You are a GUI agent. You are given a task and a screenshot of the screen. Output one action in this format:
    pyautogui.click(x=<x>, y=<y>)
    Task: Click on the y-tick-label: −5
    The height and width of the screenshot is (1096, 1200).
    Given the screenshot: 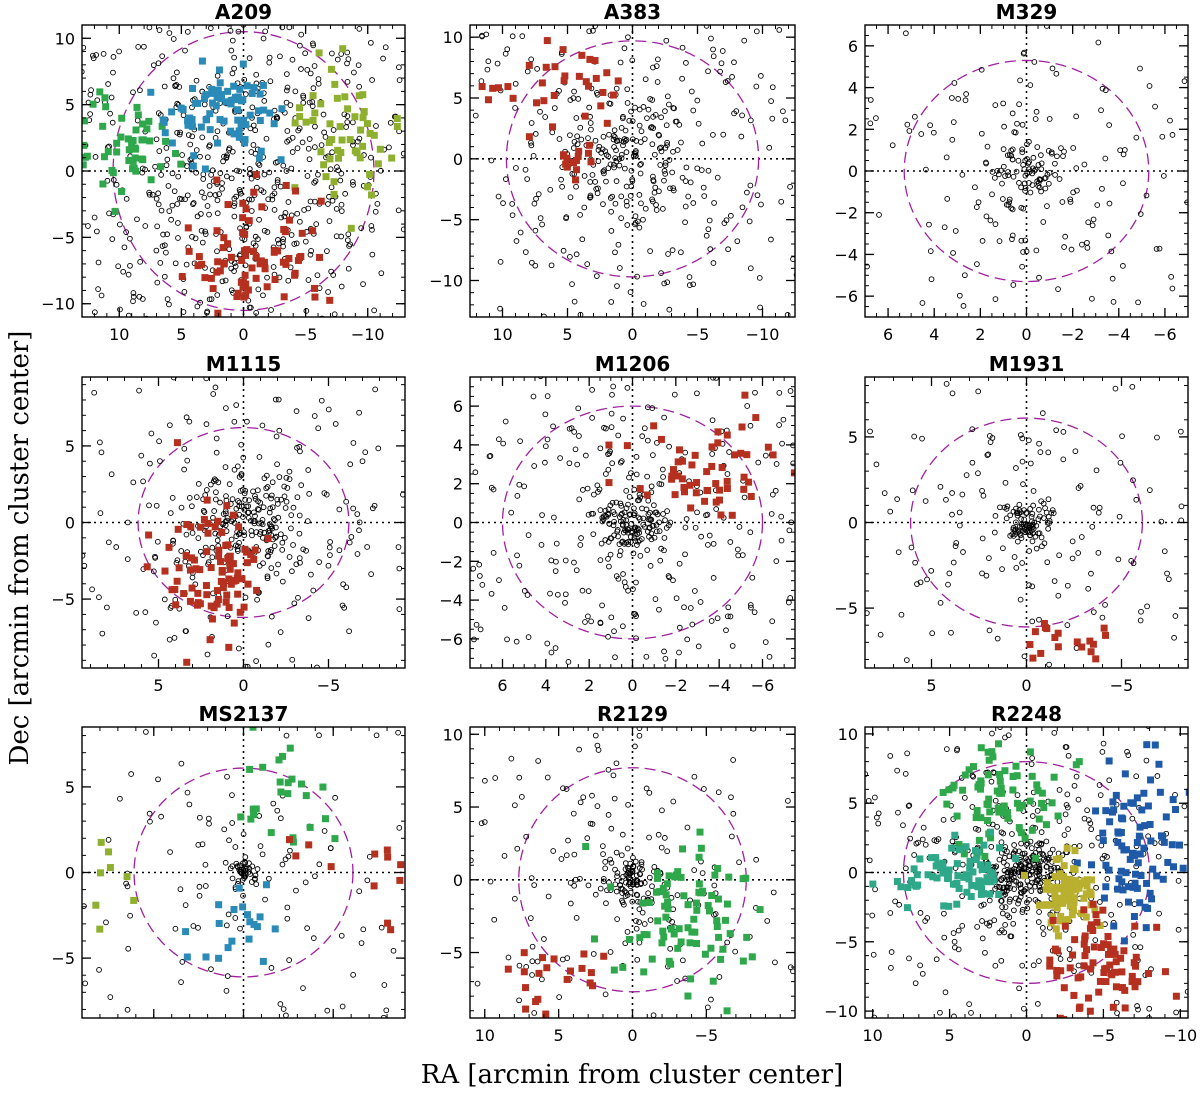 What is the action you would take?
    pyautogui.click(x=63, y=237)
    